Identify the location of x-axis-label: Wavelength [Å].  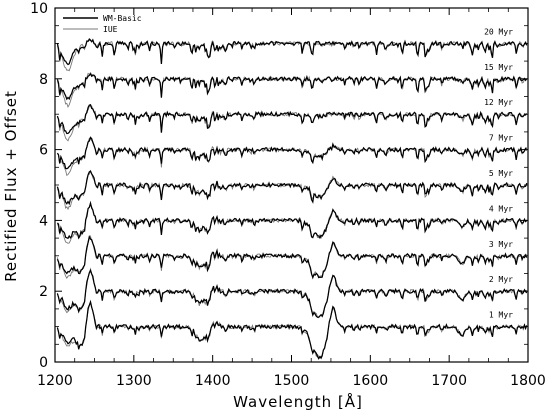
(298, 401).